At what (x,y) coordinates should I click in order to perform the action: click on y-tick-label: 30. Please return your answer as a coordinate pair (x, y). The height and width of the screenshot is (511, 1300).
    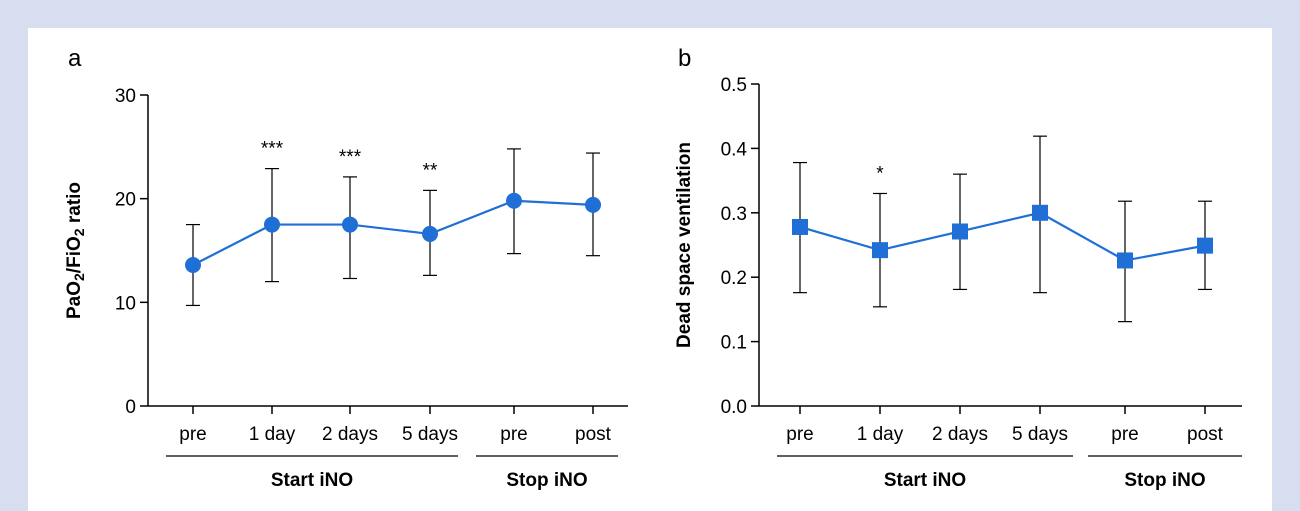
    Looking at the image, I should click on (125, 96).